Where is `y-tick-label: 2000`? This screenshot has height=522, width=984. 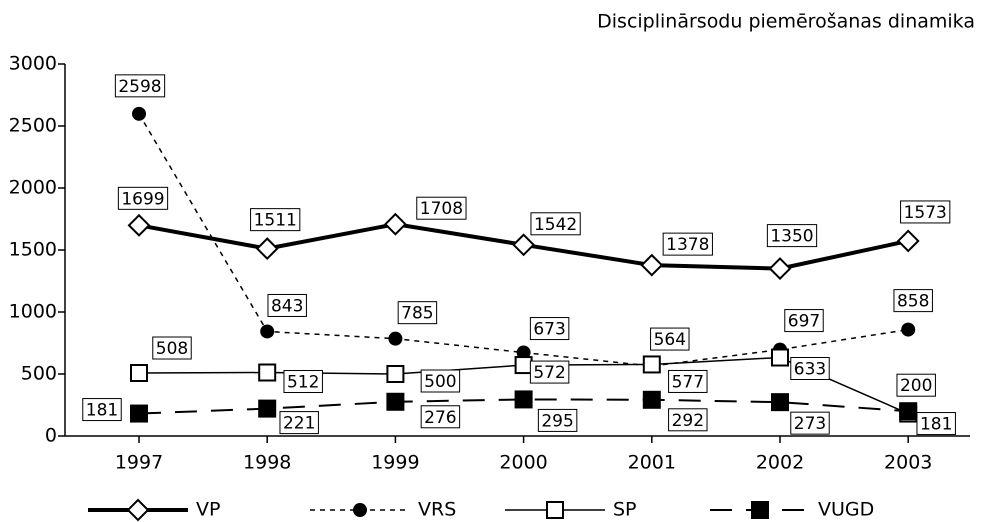
y-tick-label: 2000 is located at coordinates (33, 188).